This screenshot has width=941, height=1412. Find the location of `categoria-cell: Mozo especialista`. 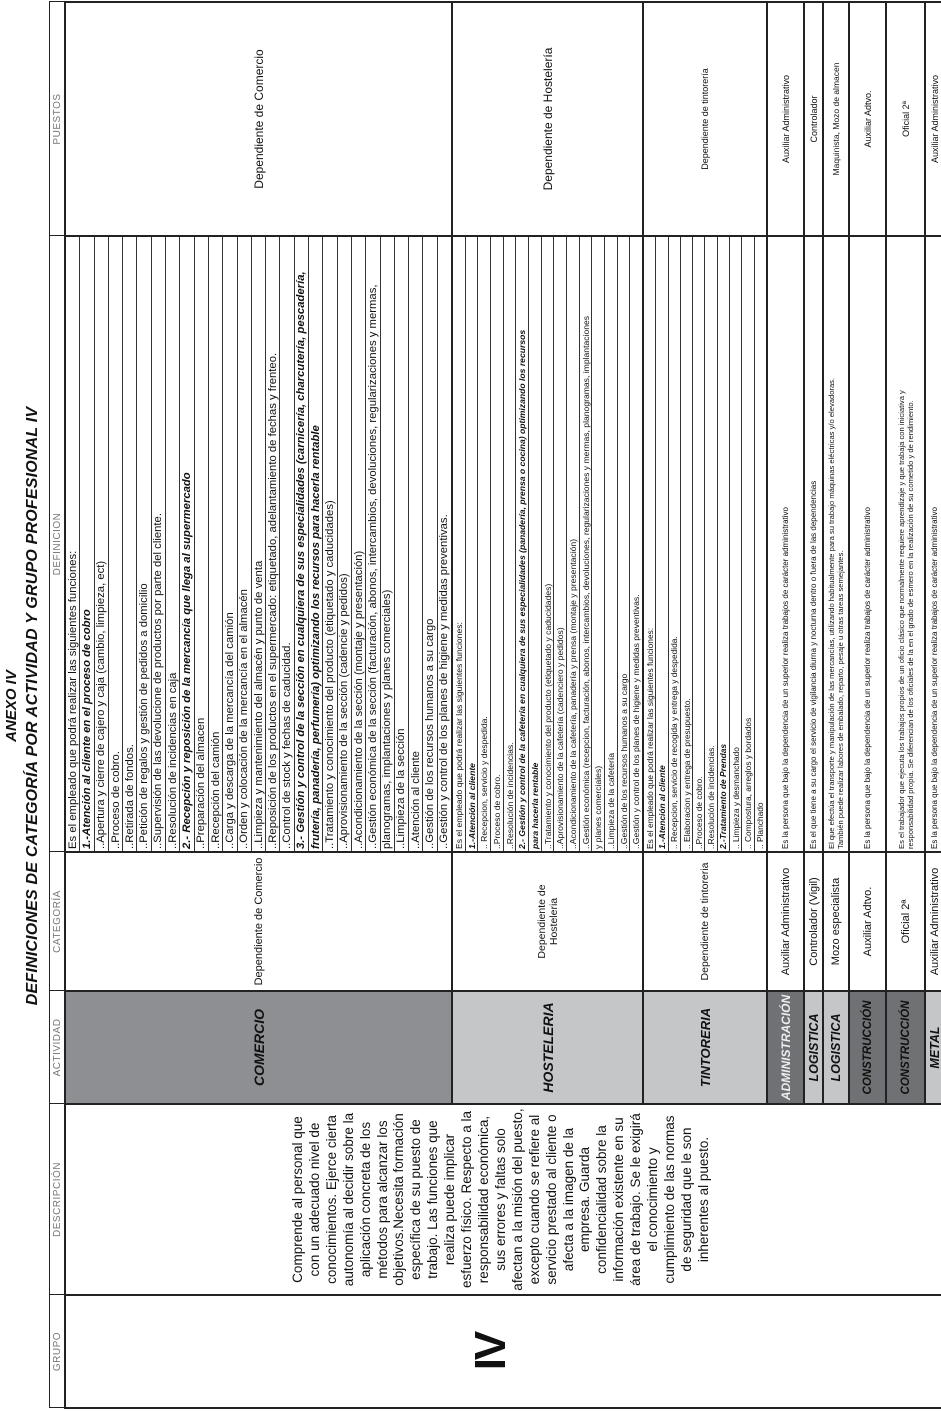

categoria-cell: Mozo especialista is located at coordinates (836, 921).